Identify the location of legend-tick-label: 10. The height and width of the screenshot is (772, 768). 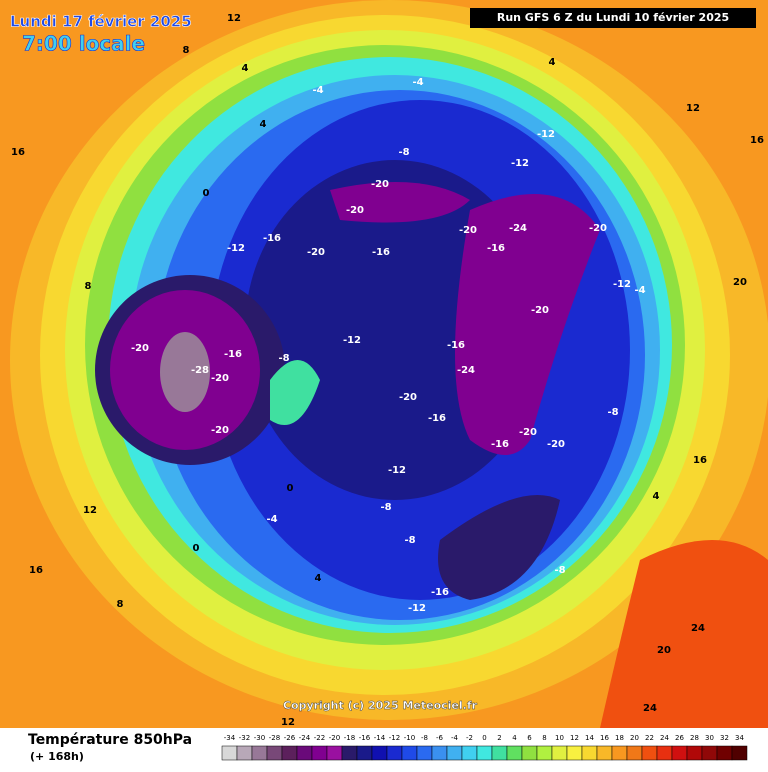
(559, 738).